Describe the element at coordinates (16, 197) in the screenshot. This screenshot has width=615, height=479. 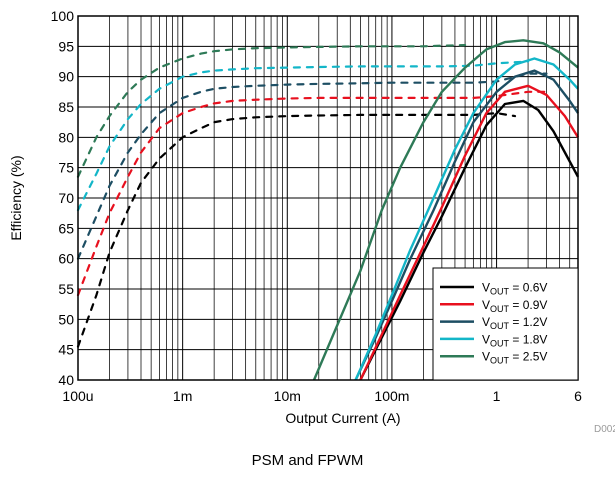
I see `y-axis-label: Efficiency (%)` at that location.